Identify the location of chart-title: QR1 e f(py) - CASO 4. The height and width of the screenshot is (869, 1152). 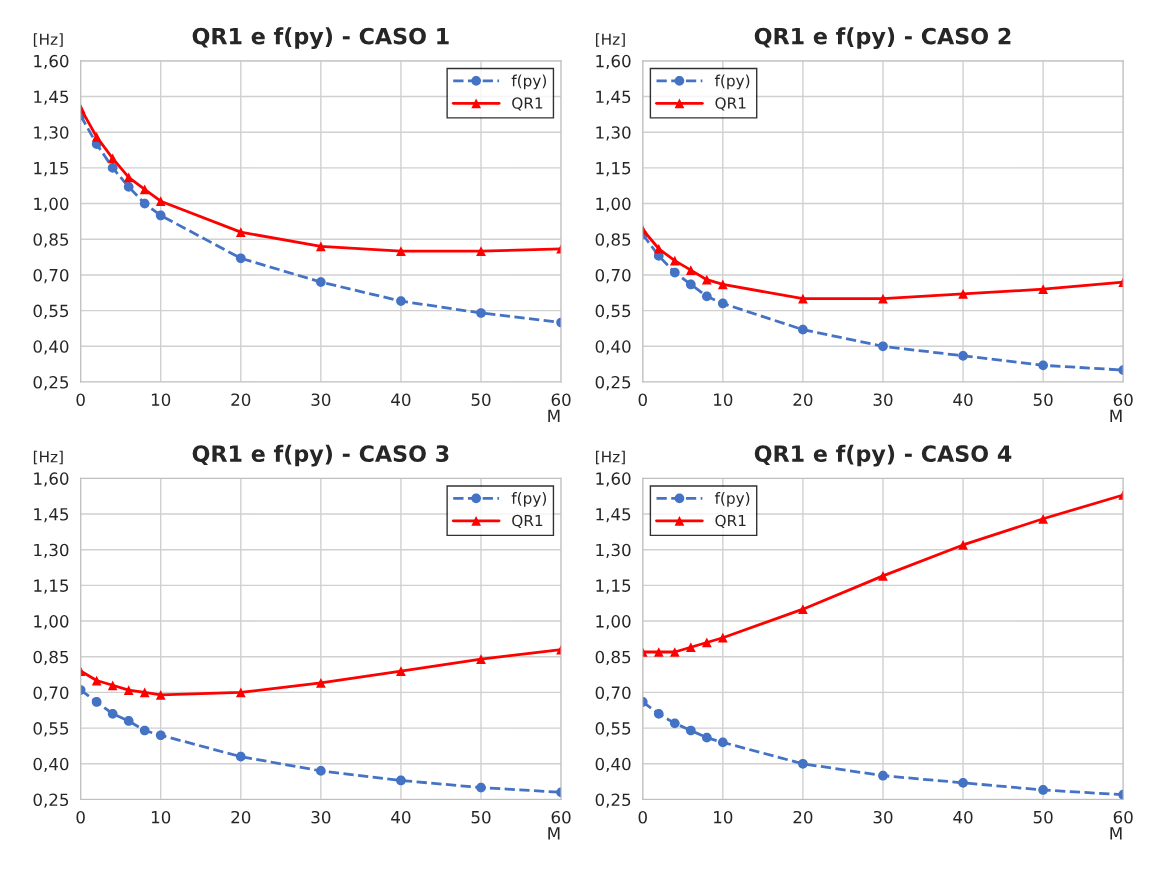
(883, 455).